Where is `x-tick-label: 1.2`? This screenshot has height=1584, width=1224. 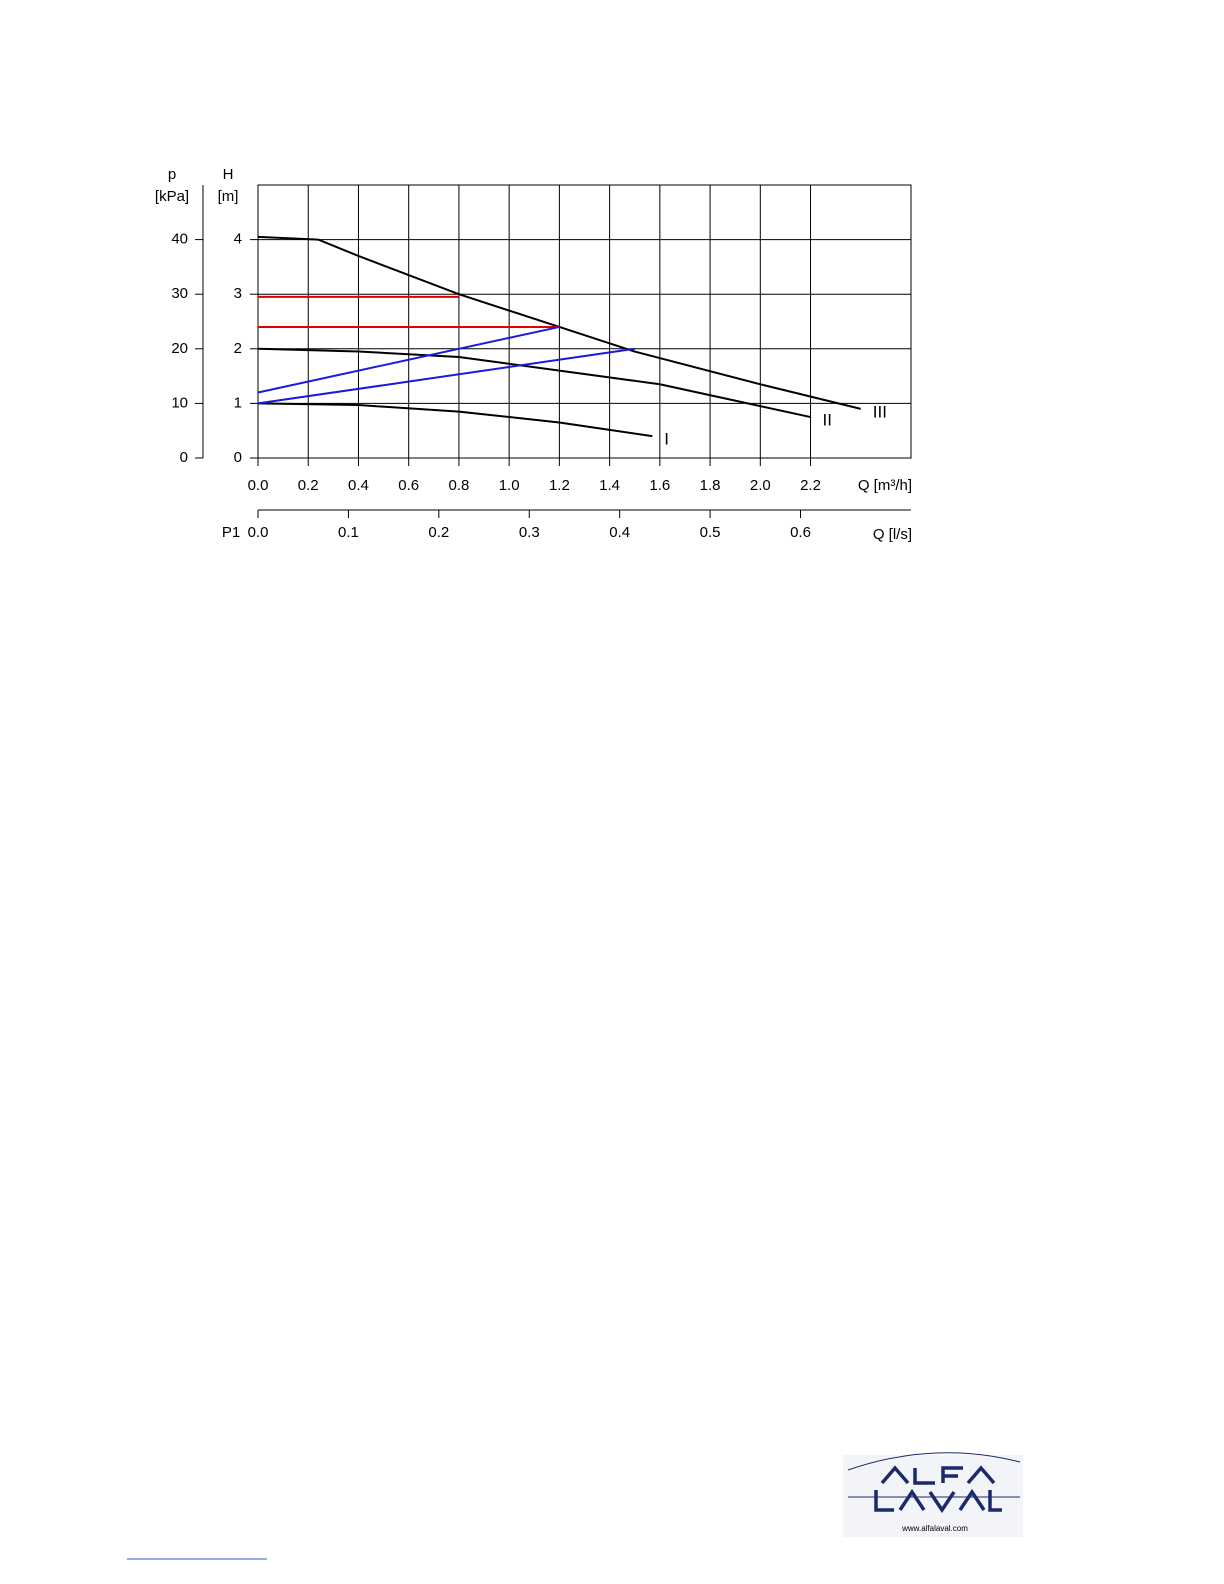 x-tick-label: 1.2 is located at coordinates (559, 485).